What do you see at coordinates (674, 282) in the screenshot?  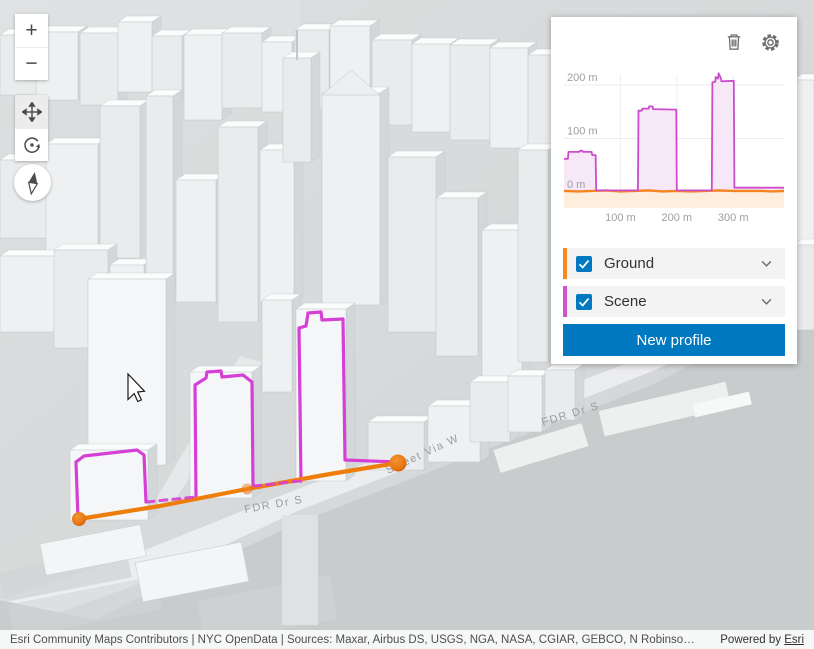 I see `profile-legend: Ground Scene` at bounding box center [674, 282].